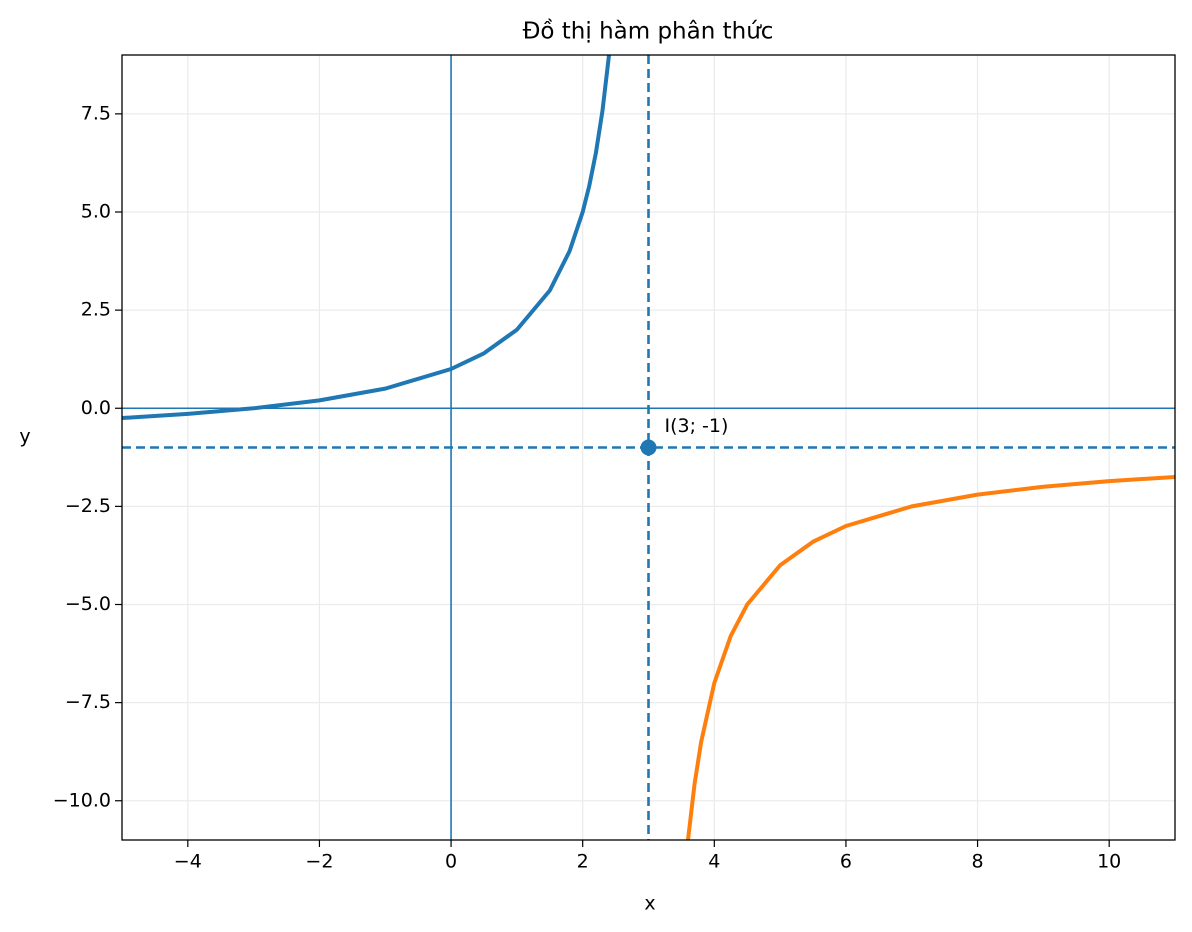 The height and width of the screenshot is (932, 1192). What do you see at coordinates (978, 862) in the screenshot?
I see `x-tick-label: 8` at bounding box center [978, 862].